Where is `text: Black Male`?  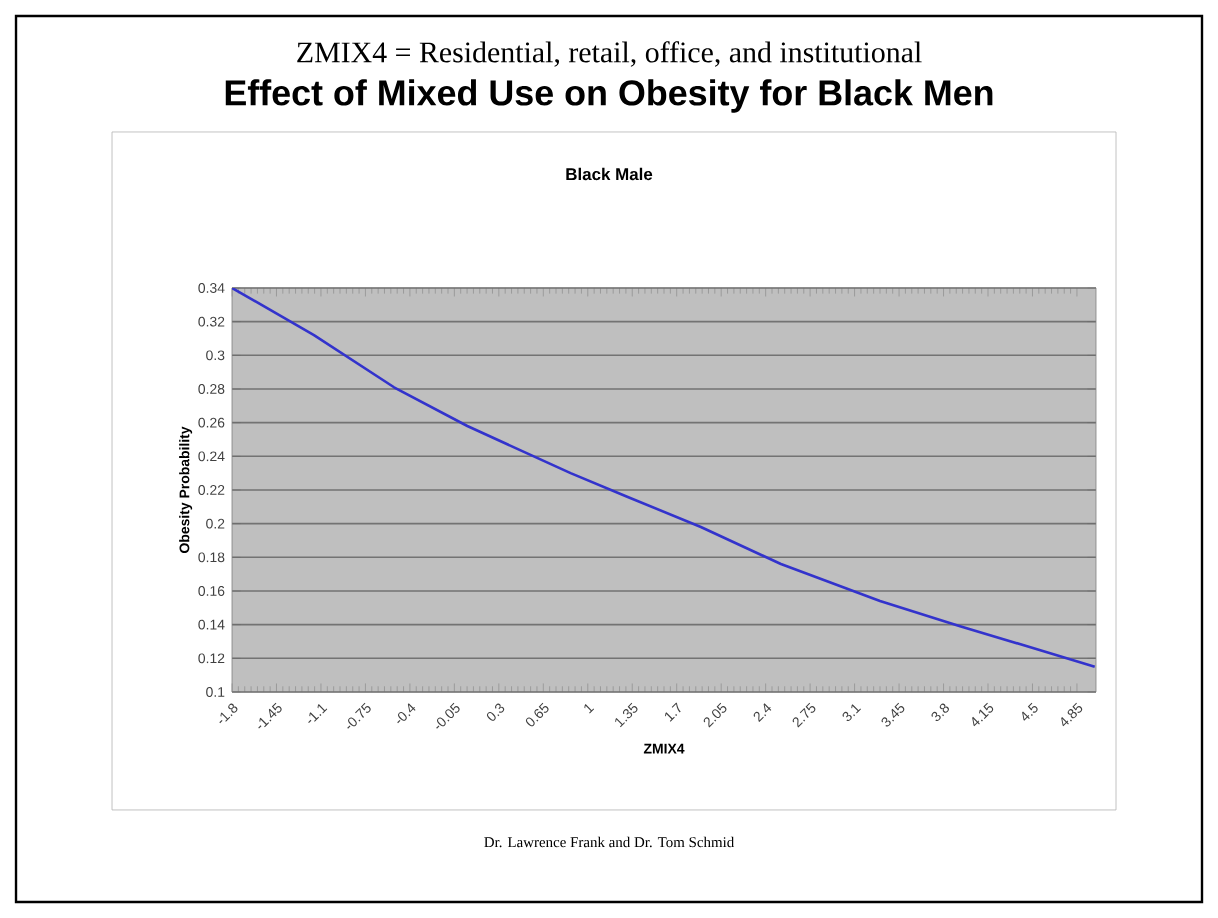
text: Black Male is located at coordinates (609, 174).